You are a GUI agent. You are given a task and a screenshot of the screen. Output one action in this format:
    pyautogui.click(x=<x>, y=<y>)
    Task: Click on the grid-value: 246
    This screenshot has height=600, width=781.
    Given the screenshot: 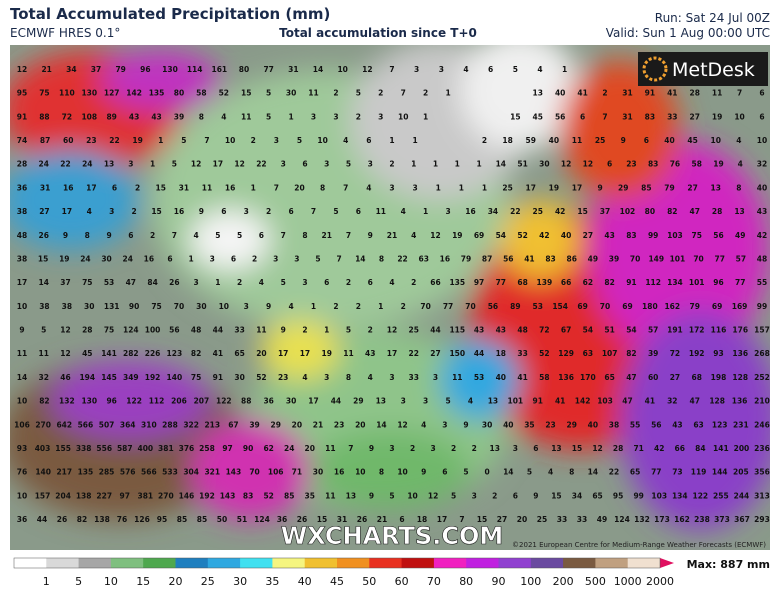 What is the action you would take?
    pyautogui.click(x=762, y=424)
    